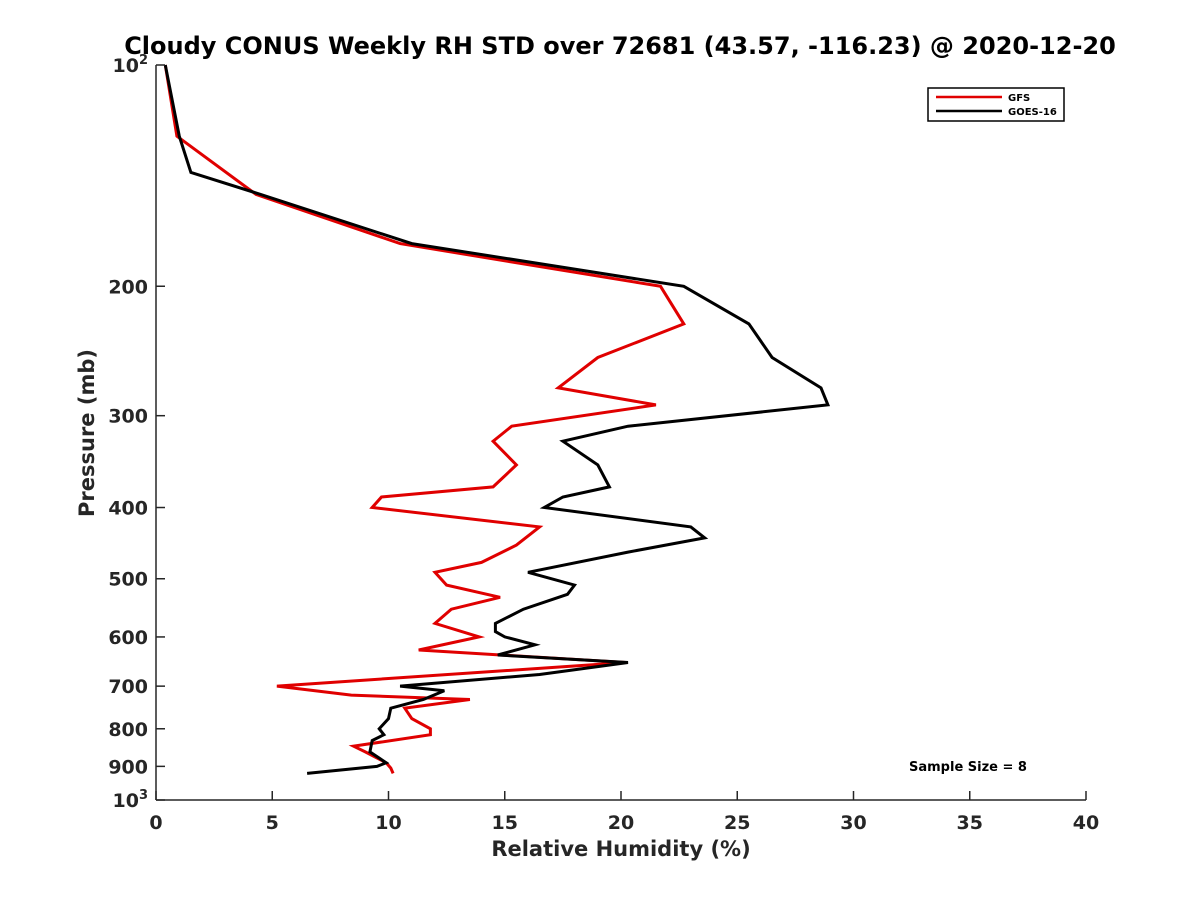 The width and height of the screenshot is (1200, 900). What do you see at coordinates (128, 687) in the screenshot?
I see `y-tick-label: 700` at bounding box center [128, 687].